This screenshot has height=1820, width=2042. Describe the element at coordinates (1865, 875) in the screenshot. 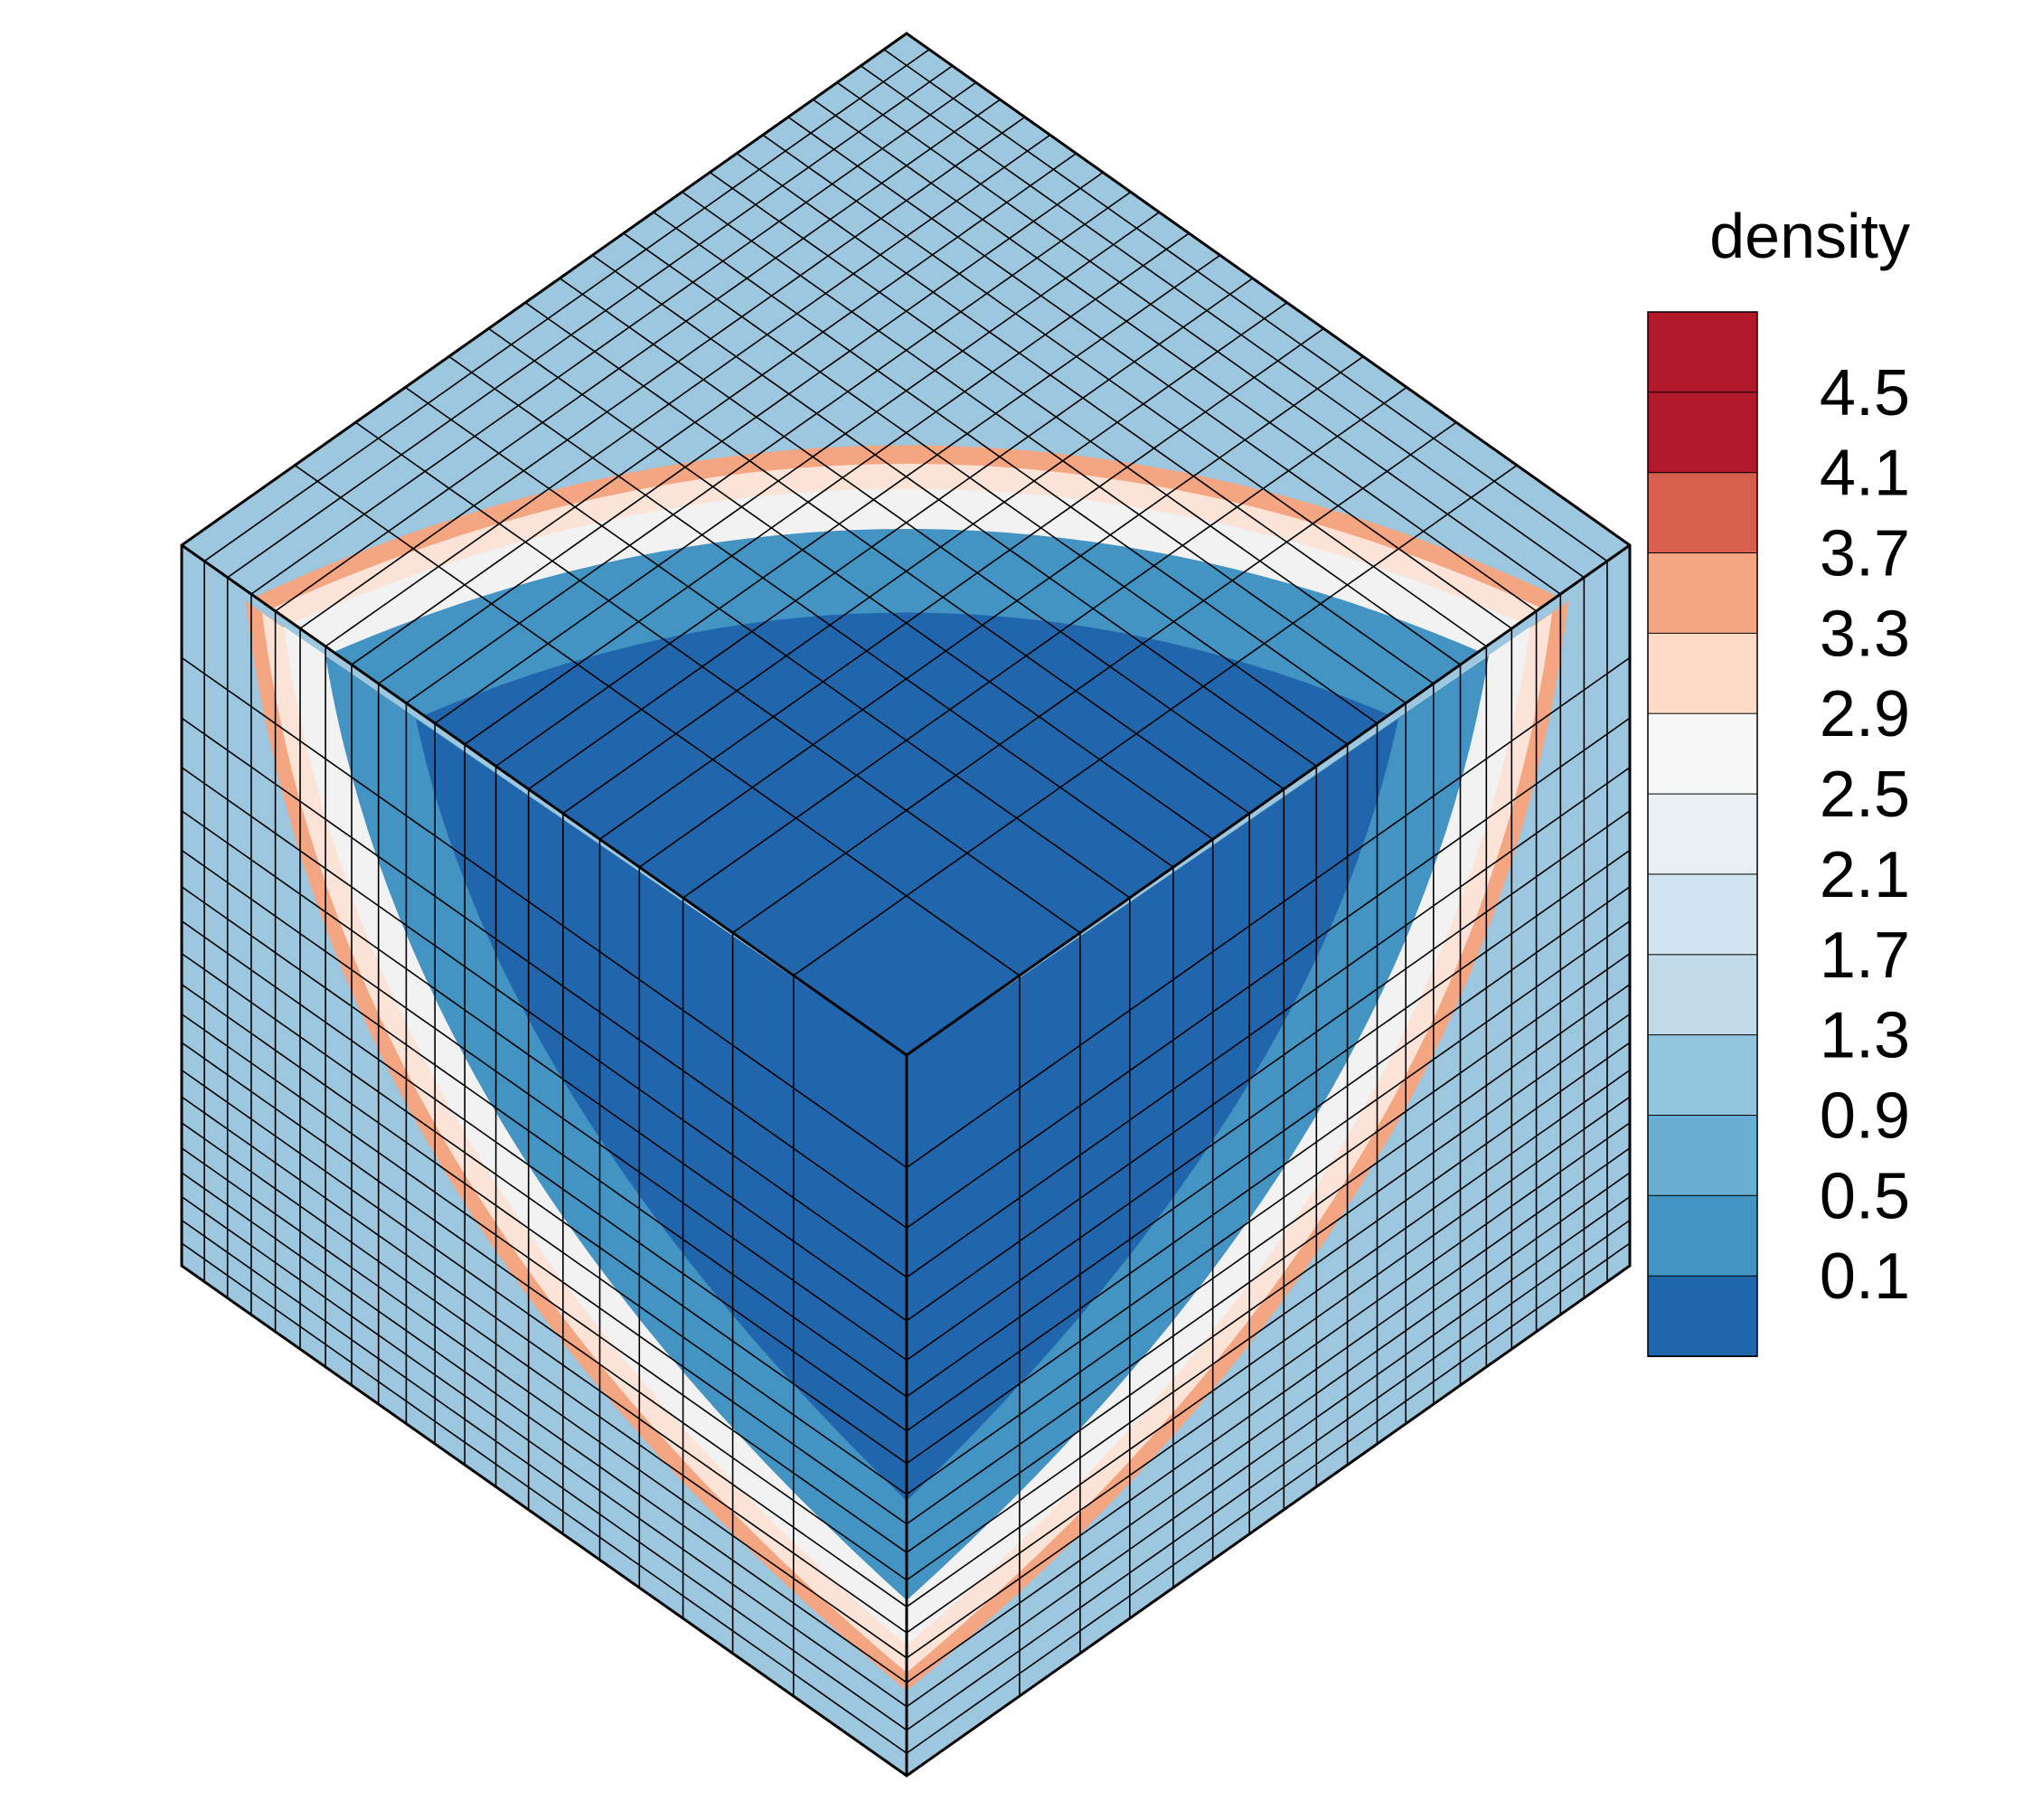

I see `legend-level-label: 2.1` at that location.